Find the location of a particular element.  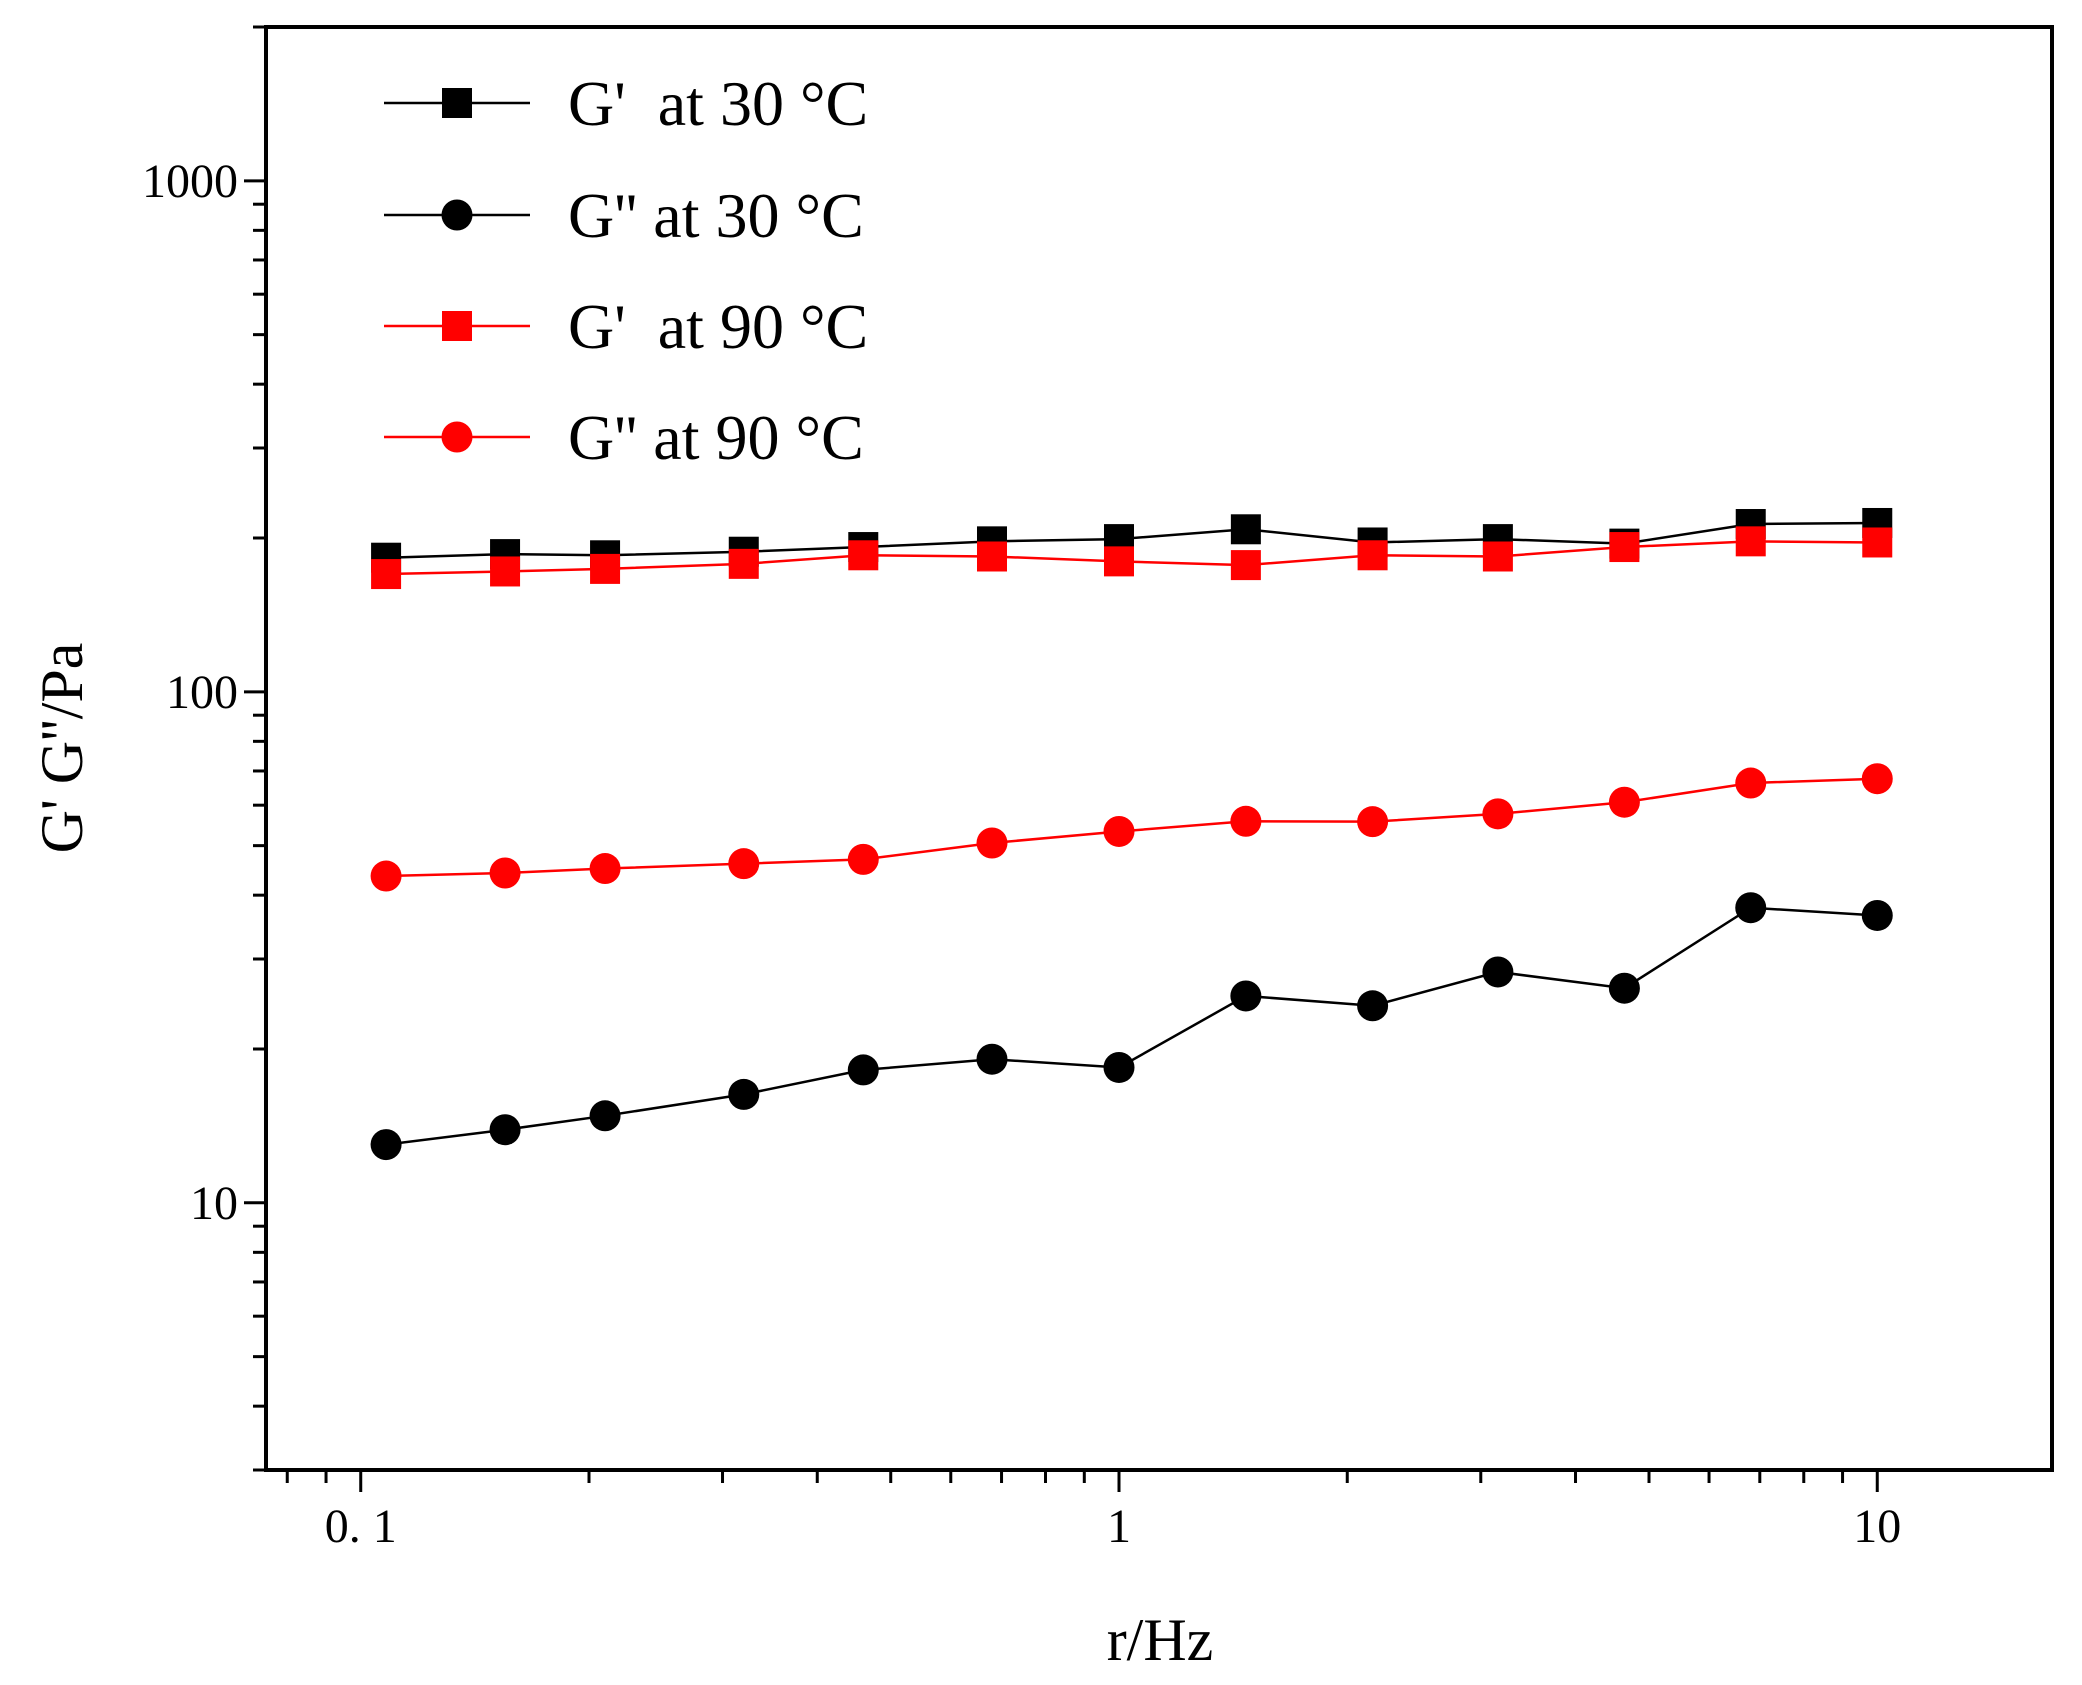

legend-item: G'' at 30 °C is located at coordinates (624, 215).